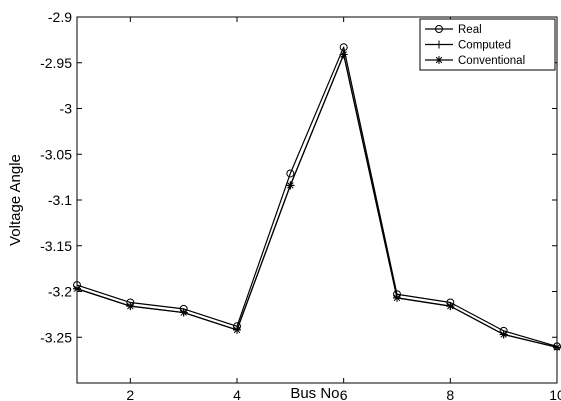 The width and height of the screenshot is (561, 401). I want to click on legend: Real Computed Conventional, so click(487, 44).